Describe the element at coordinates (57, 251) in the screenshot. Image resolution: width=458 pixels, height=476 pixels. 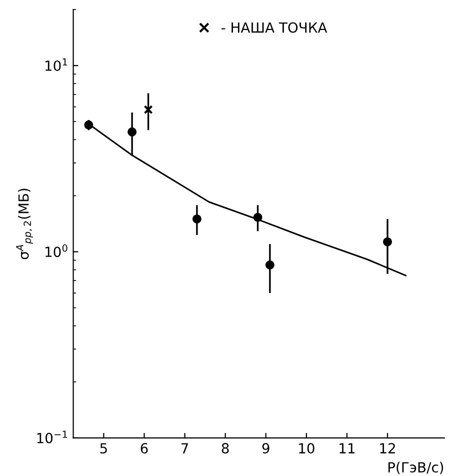
I see `y-tick-label: 10$^{0}$` at that location.